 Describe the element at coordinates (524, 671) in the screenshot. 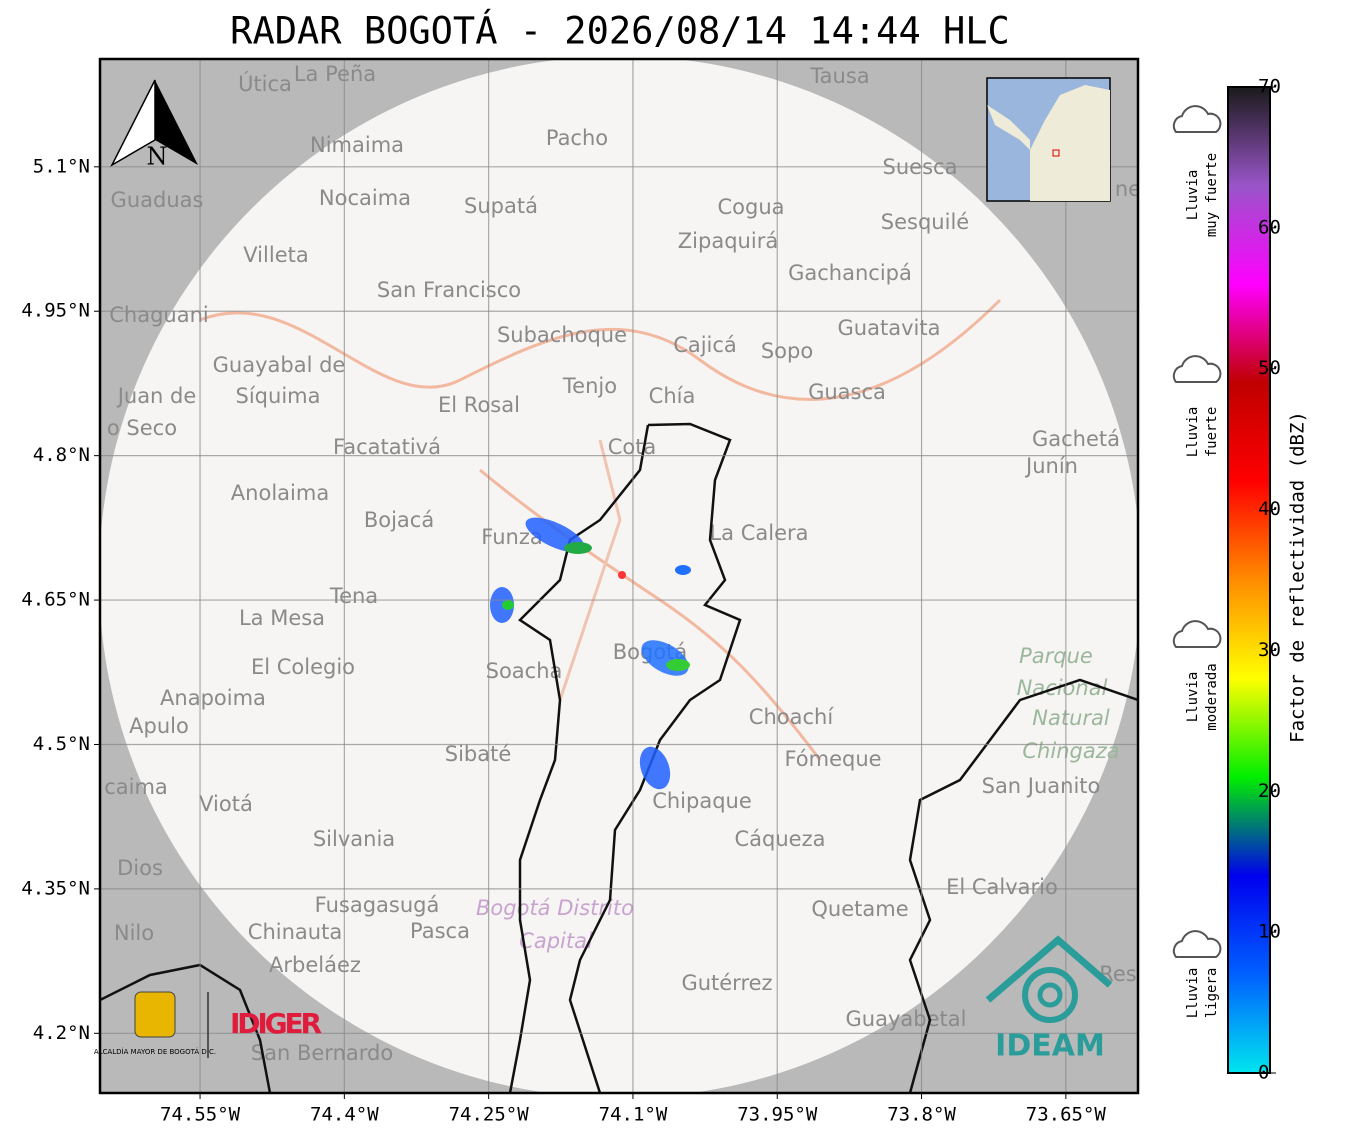

I see `place-label: Soacha` at that location.